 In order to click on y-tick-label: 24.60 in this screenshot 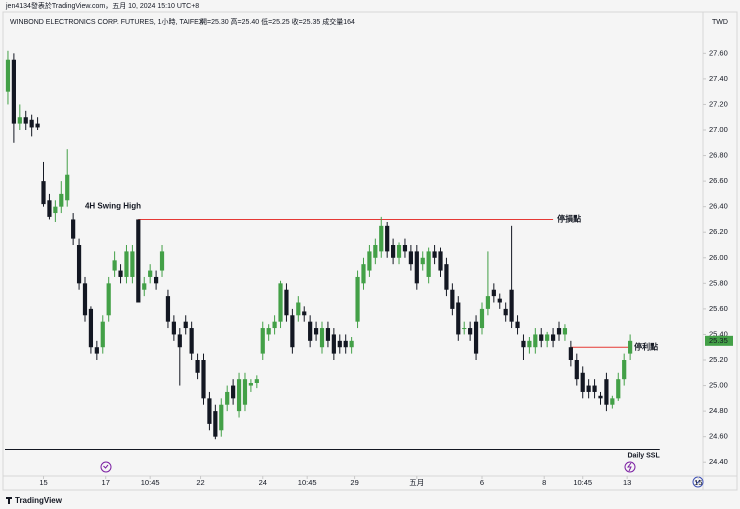, I will do `click(718, 436)`.